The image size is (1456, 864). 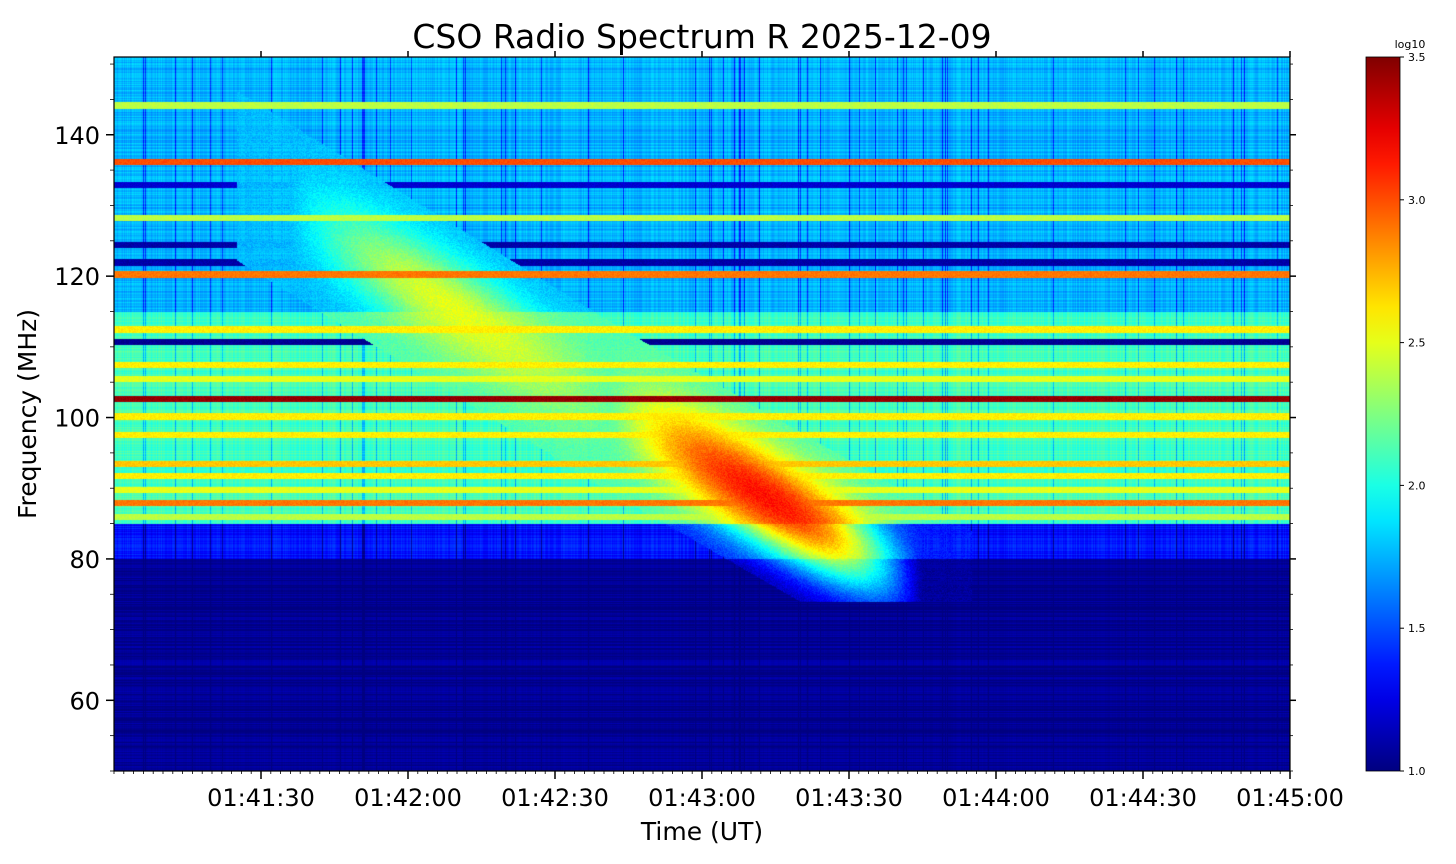 What do you see at coordinates (1417, 57) in the screenshot?
I see `colorbar-tick-label: 3.5` at bounding box center [1417, 57].